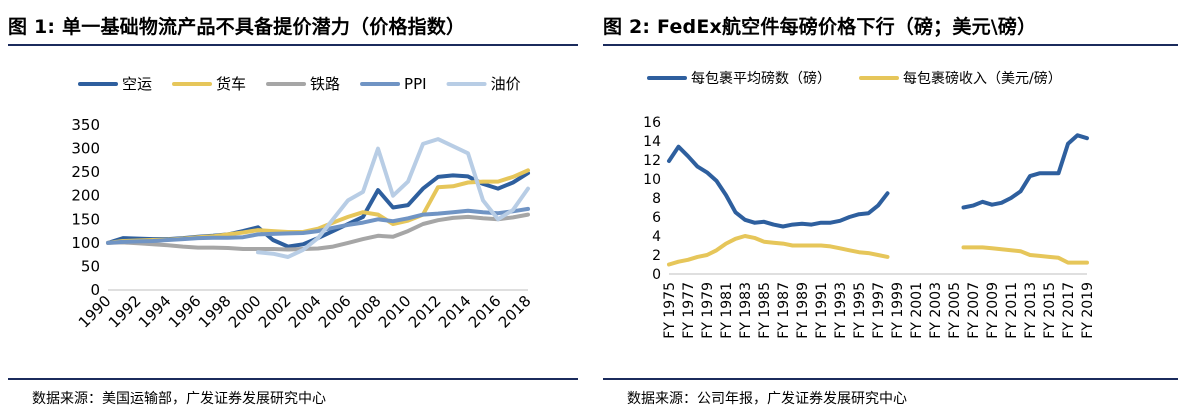  What do you see at coordinates (765, 310) in the screenshot?
I see `right-x-tick-label: FY 1985` at bounding box center [765, 310].